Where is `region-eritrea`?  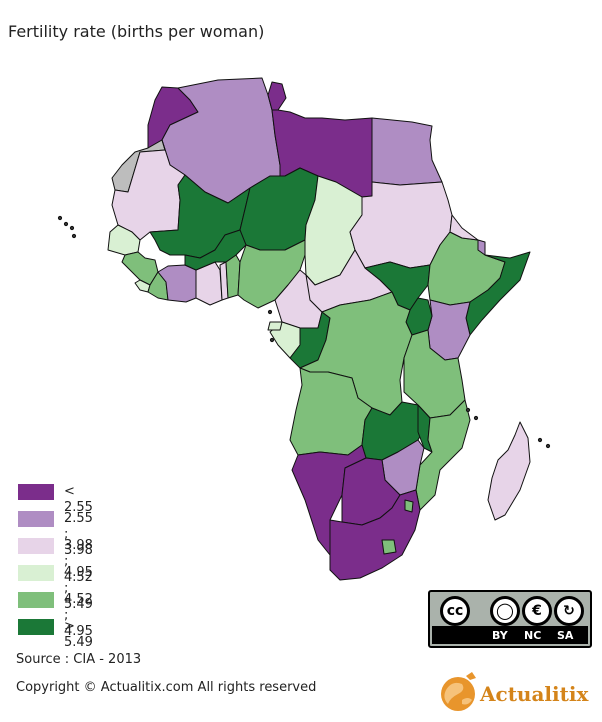
region-eritrea is located at coordinates (464, 227).